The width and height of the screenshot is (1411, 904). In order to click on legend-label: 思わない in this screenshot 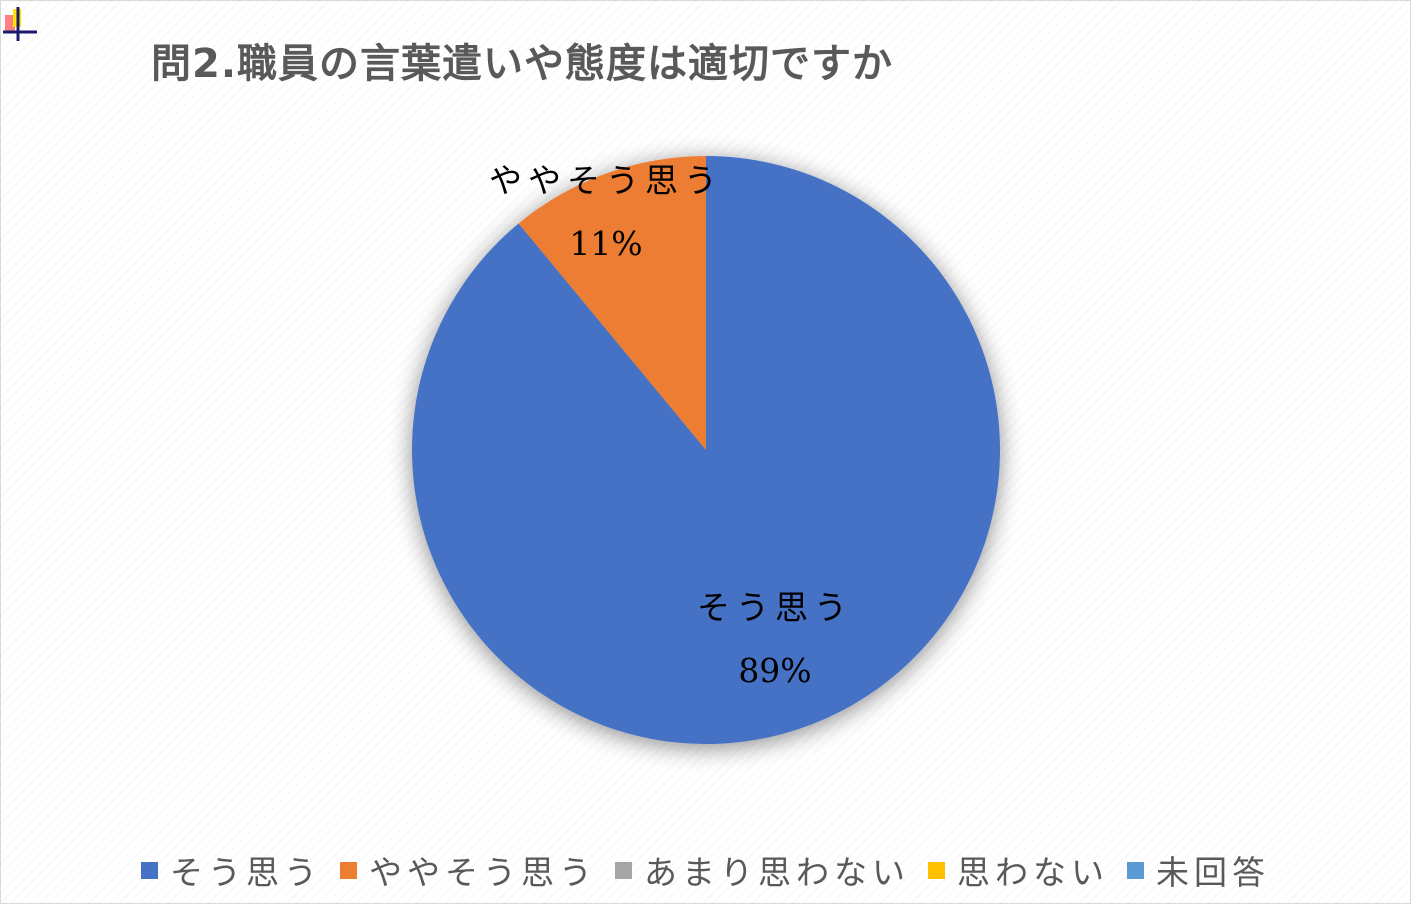, I will do `click(1033, 872)`.